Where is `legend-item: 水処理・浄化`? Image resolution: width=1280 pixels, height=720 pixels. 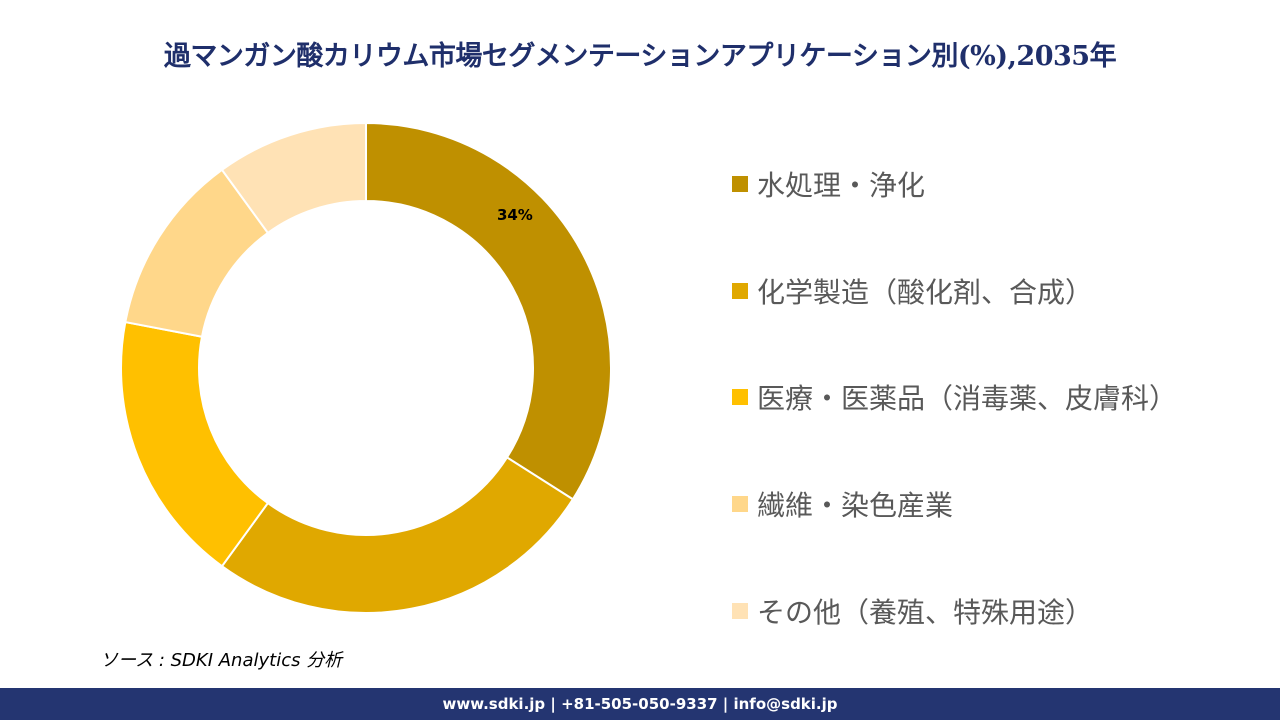 legend-item: 水処理・浄化 is located at coordinates (828, 184).